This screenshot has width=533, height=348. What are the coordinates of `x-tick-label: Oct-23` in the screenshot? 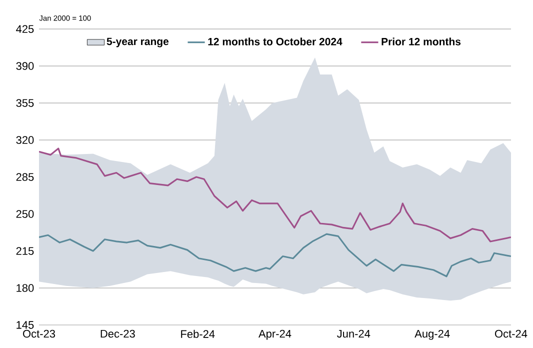 It's located at (39, 334).